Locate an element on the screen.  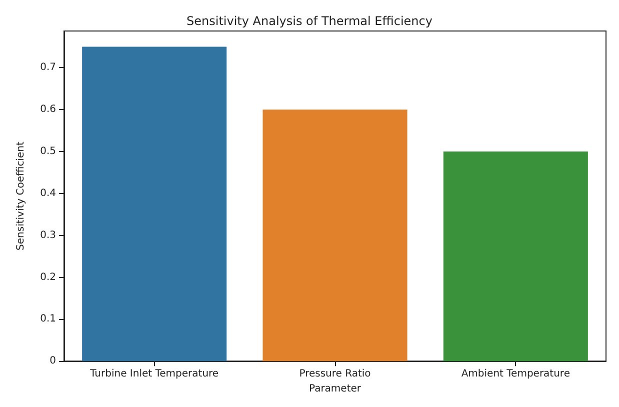
y-tick-label: 0 is located at coordinates (53, 361).